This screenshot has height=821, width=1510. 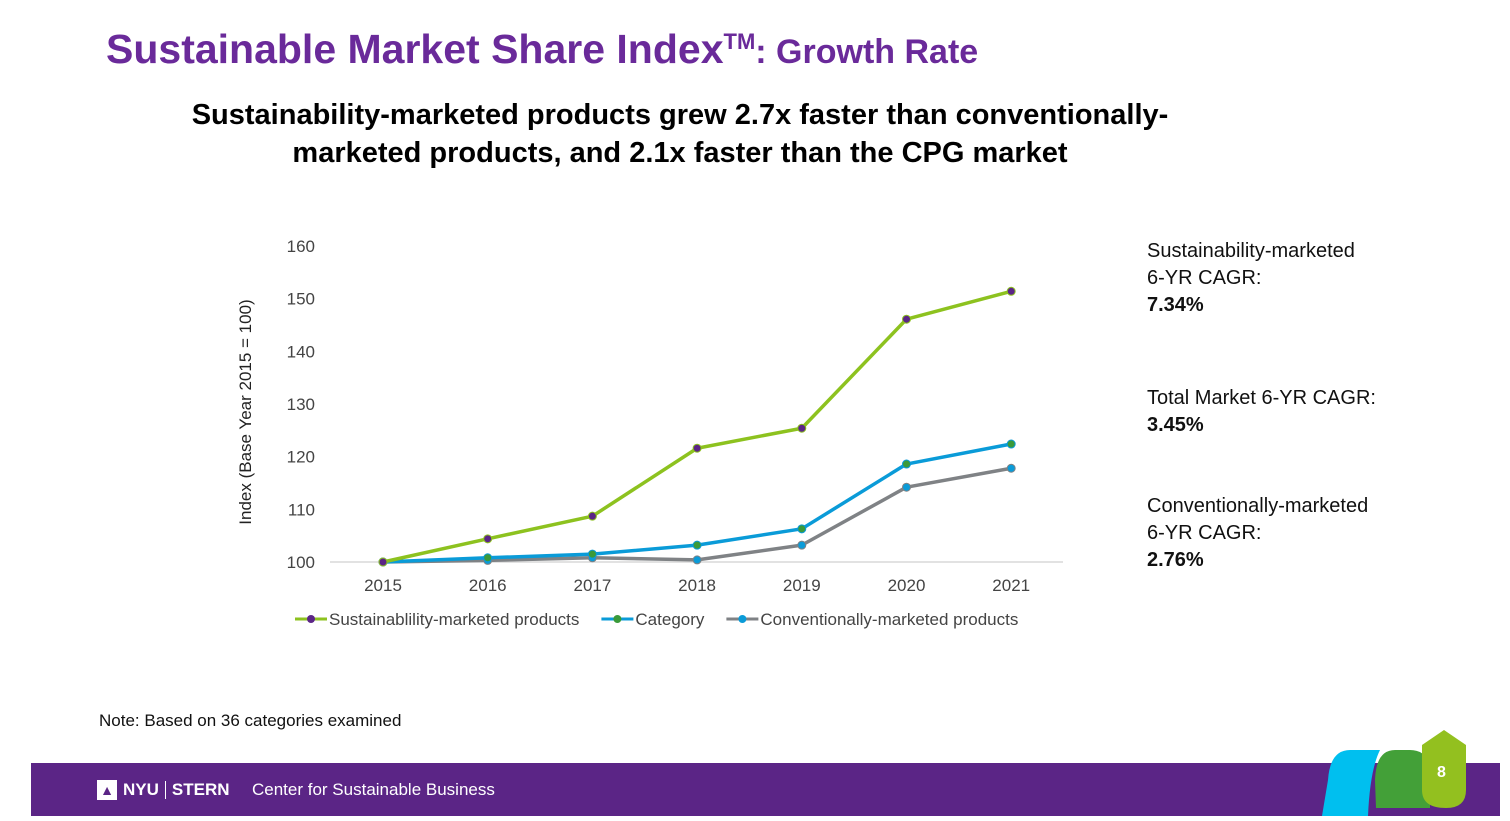 What do you see at coordinates (1175, 305) in the screenshot?
I see `annotation-value: 7.34%` at bounding box center [1175, 305].